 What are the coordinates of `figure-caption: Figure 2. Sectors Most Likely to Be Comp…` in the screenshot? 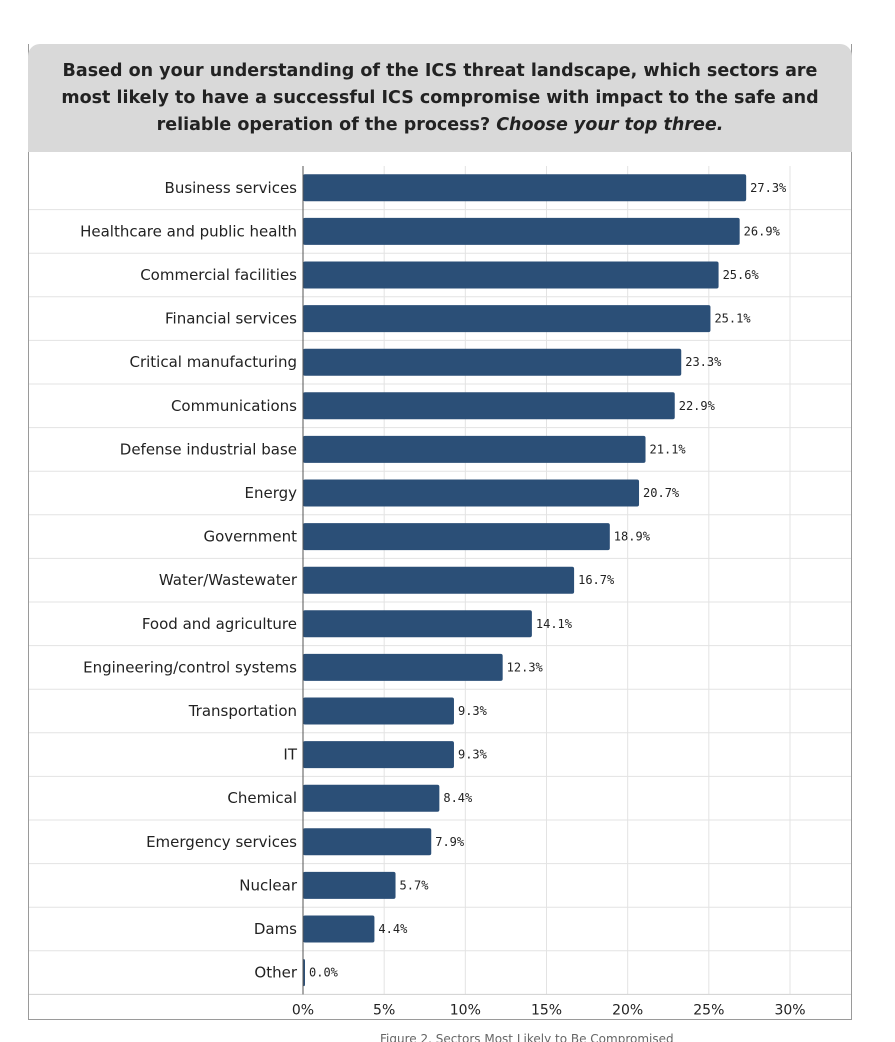 It's located at (630, 1035).